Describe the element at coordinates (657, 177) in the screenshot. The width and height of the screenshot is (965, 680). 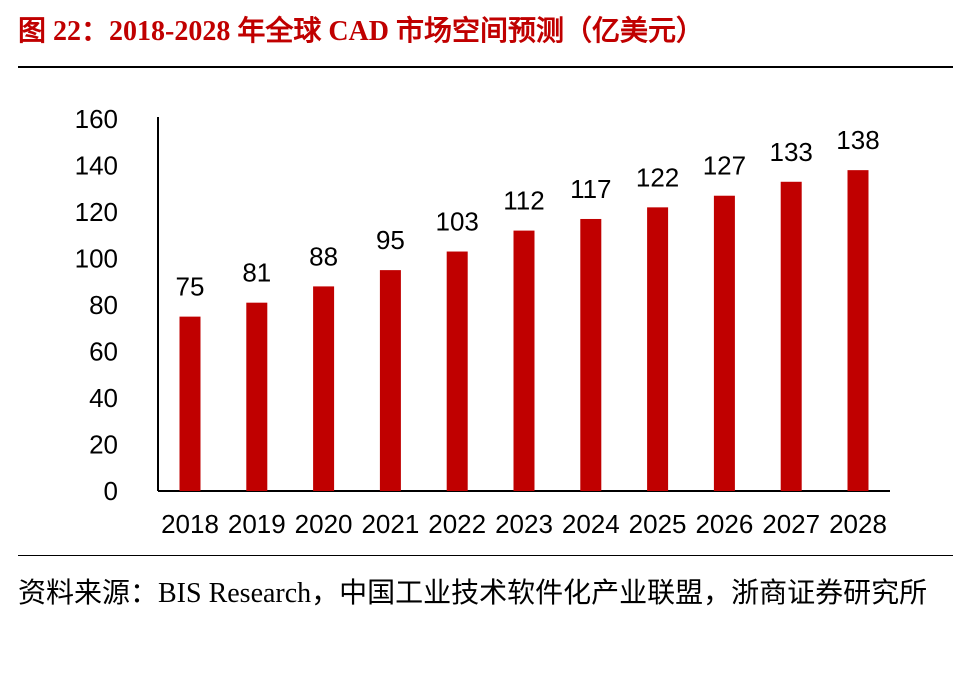
I see `data-label: 122` at that location.